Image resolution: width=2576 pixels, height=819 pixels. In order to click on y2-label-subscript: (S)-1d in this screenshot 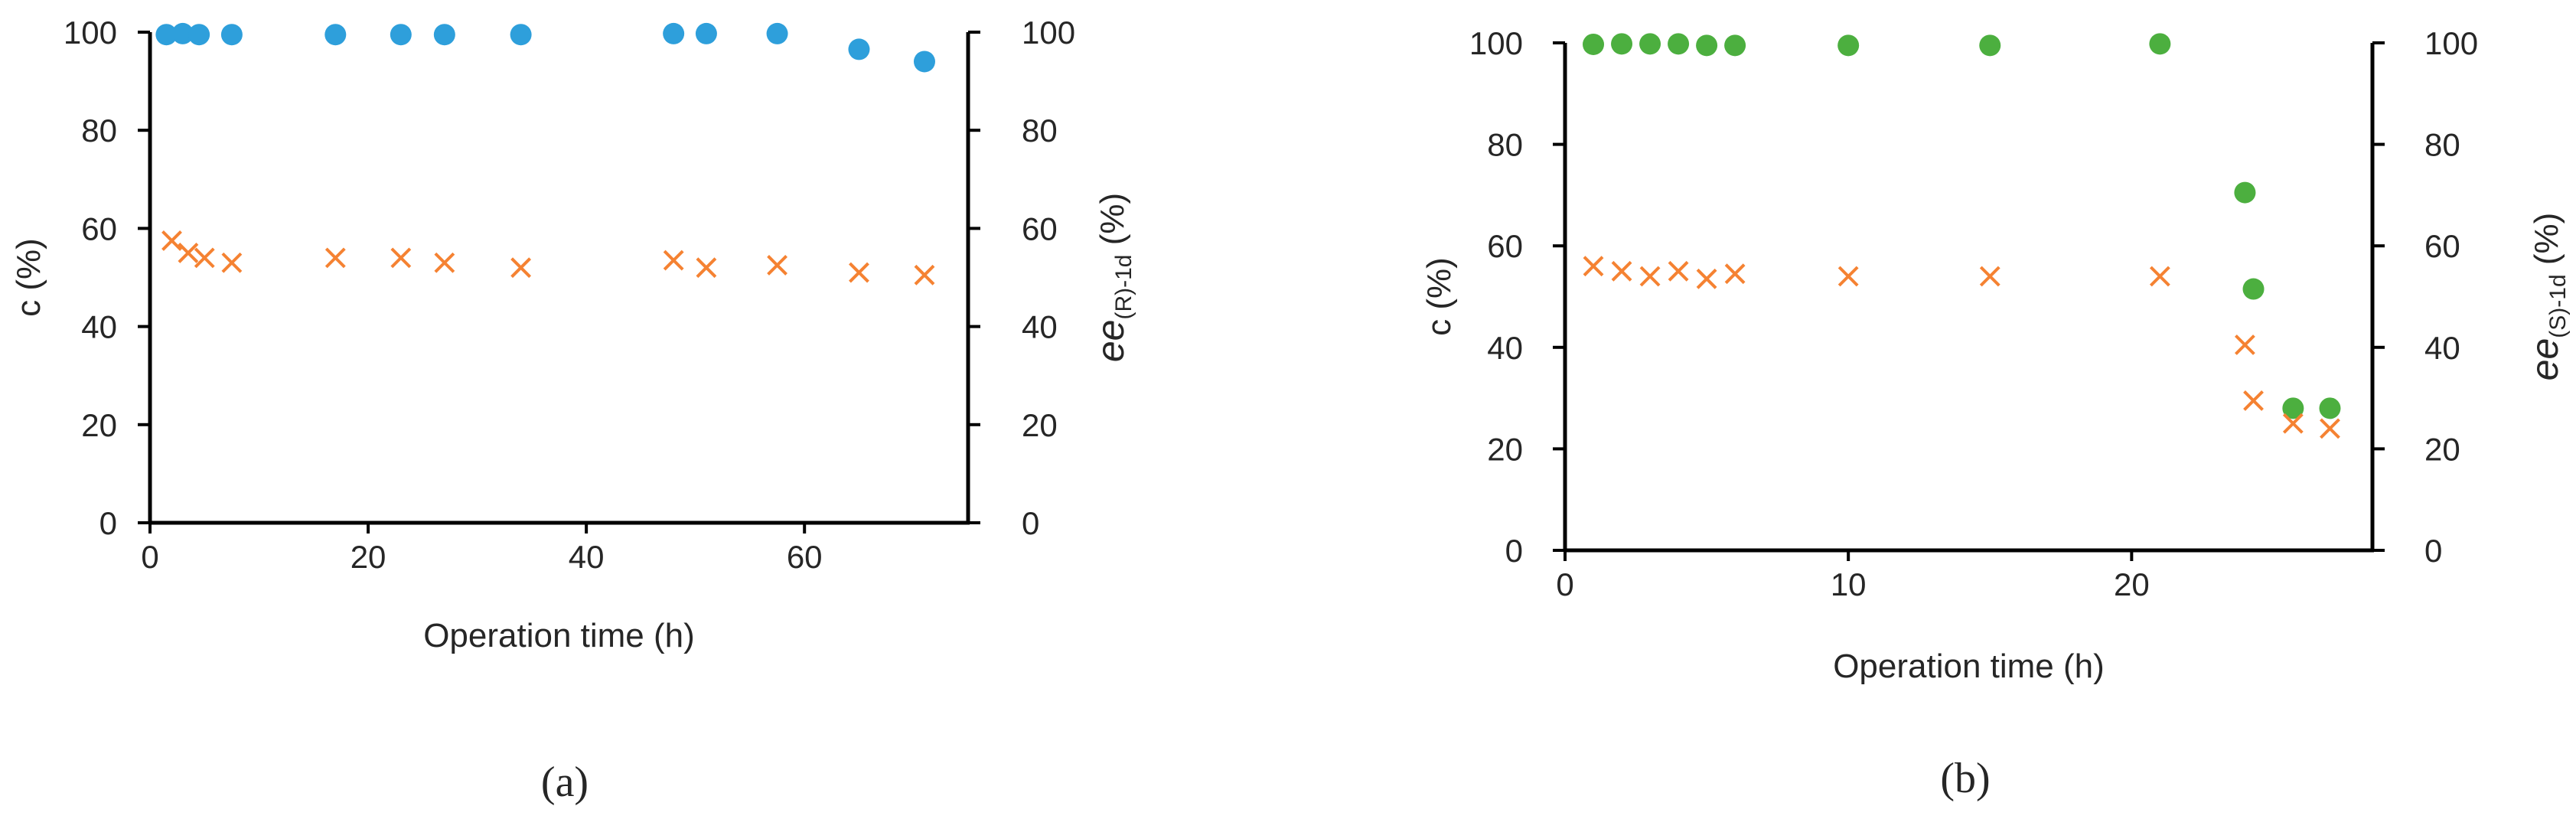, I will do `click(2558, 306)`.